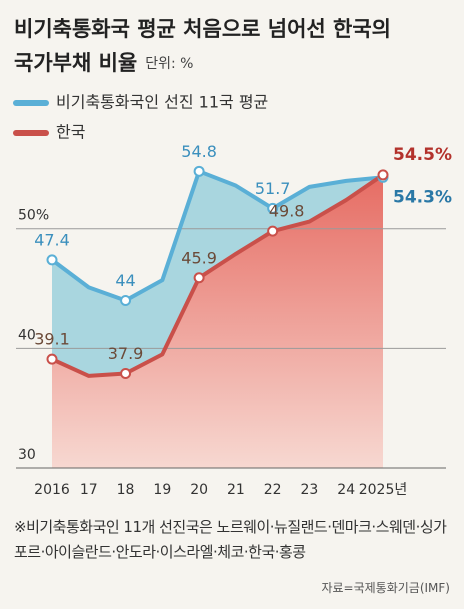 This screenshot has height=609, width=464. What do you see at coordinates (236, 490) in the screenshot?
I see `x-tick-label: 21` at bounding box center [236, 490].